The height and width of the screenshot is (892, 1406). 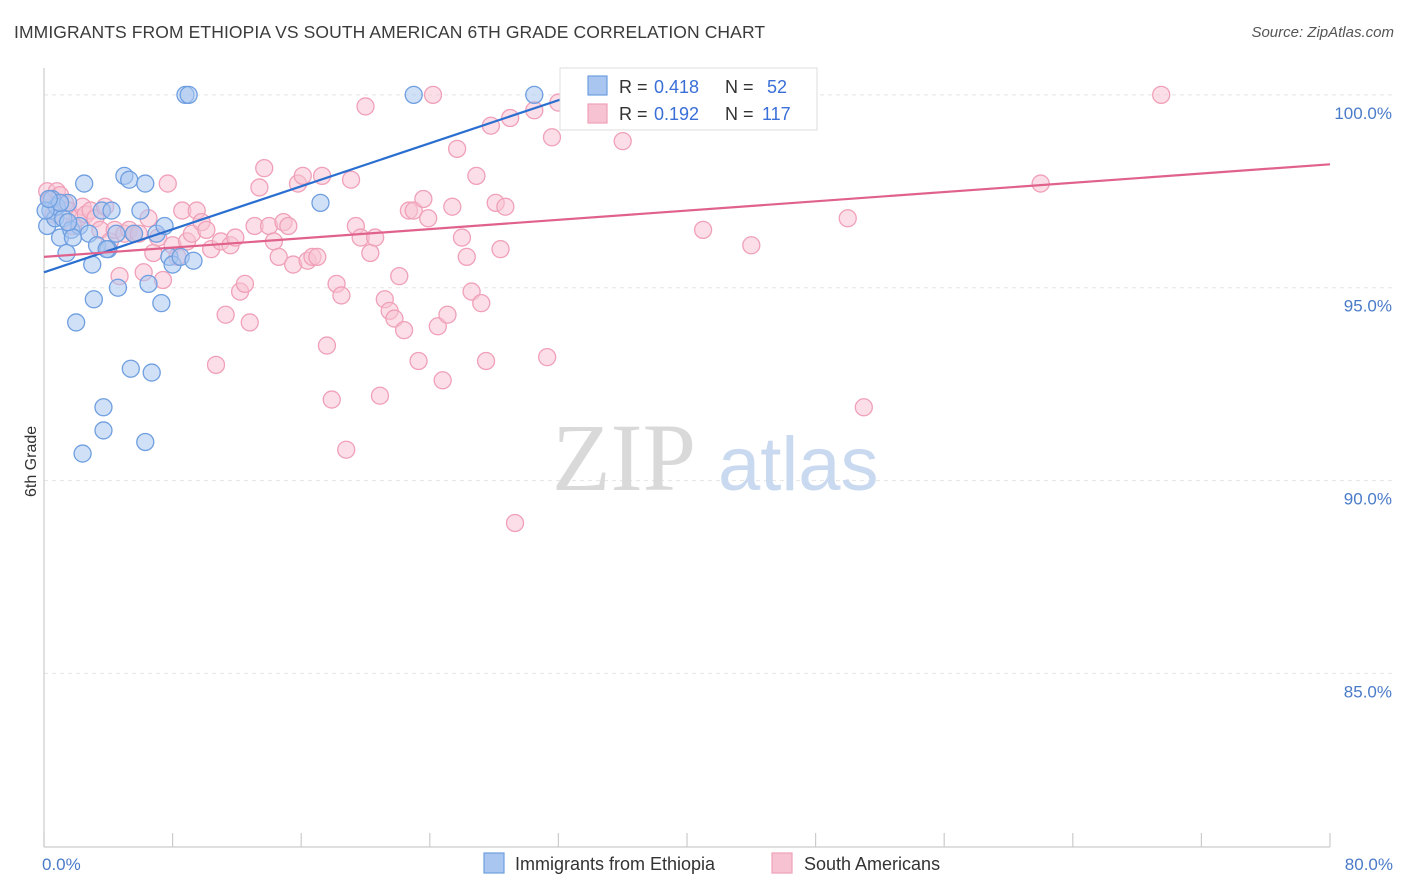 What do you see at coordinates (494, 863) in the screenshot?
I see `bottom-swatch-ethiopia` at bounding box center [494, 863].